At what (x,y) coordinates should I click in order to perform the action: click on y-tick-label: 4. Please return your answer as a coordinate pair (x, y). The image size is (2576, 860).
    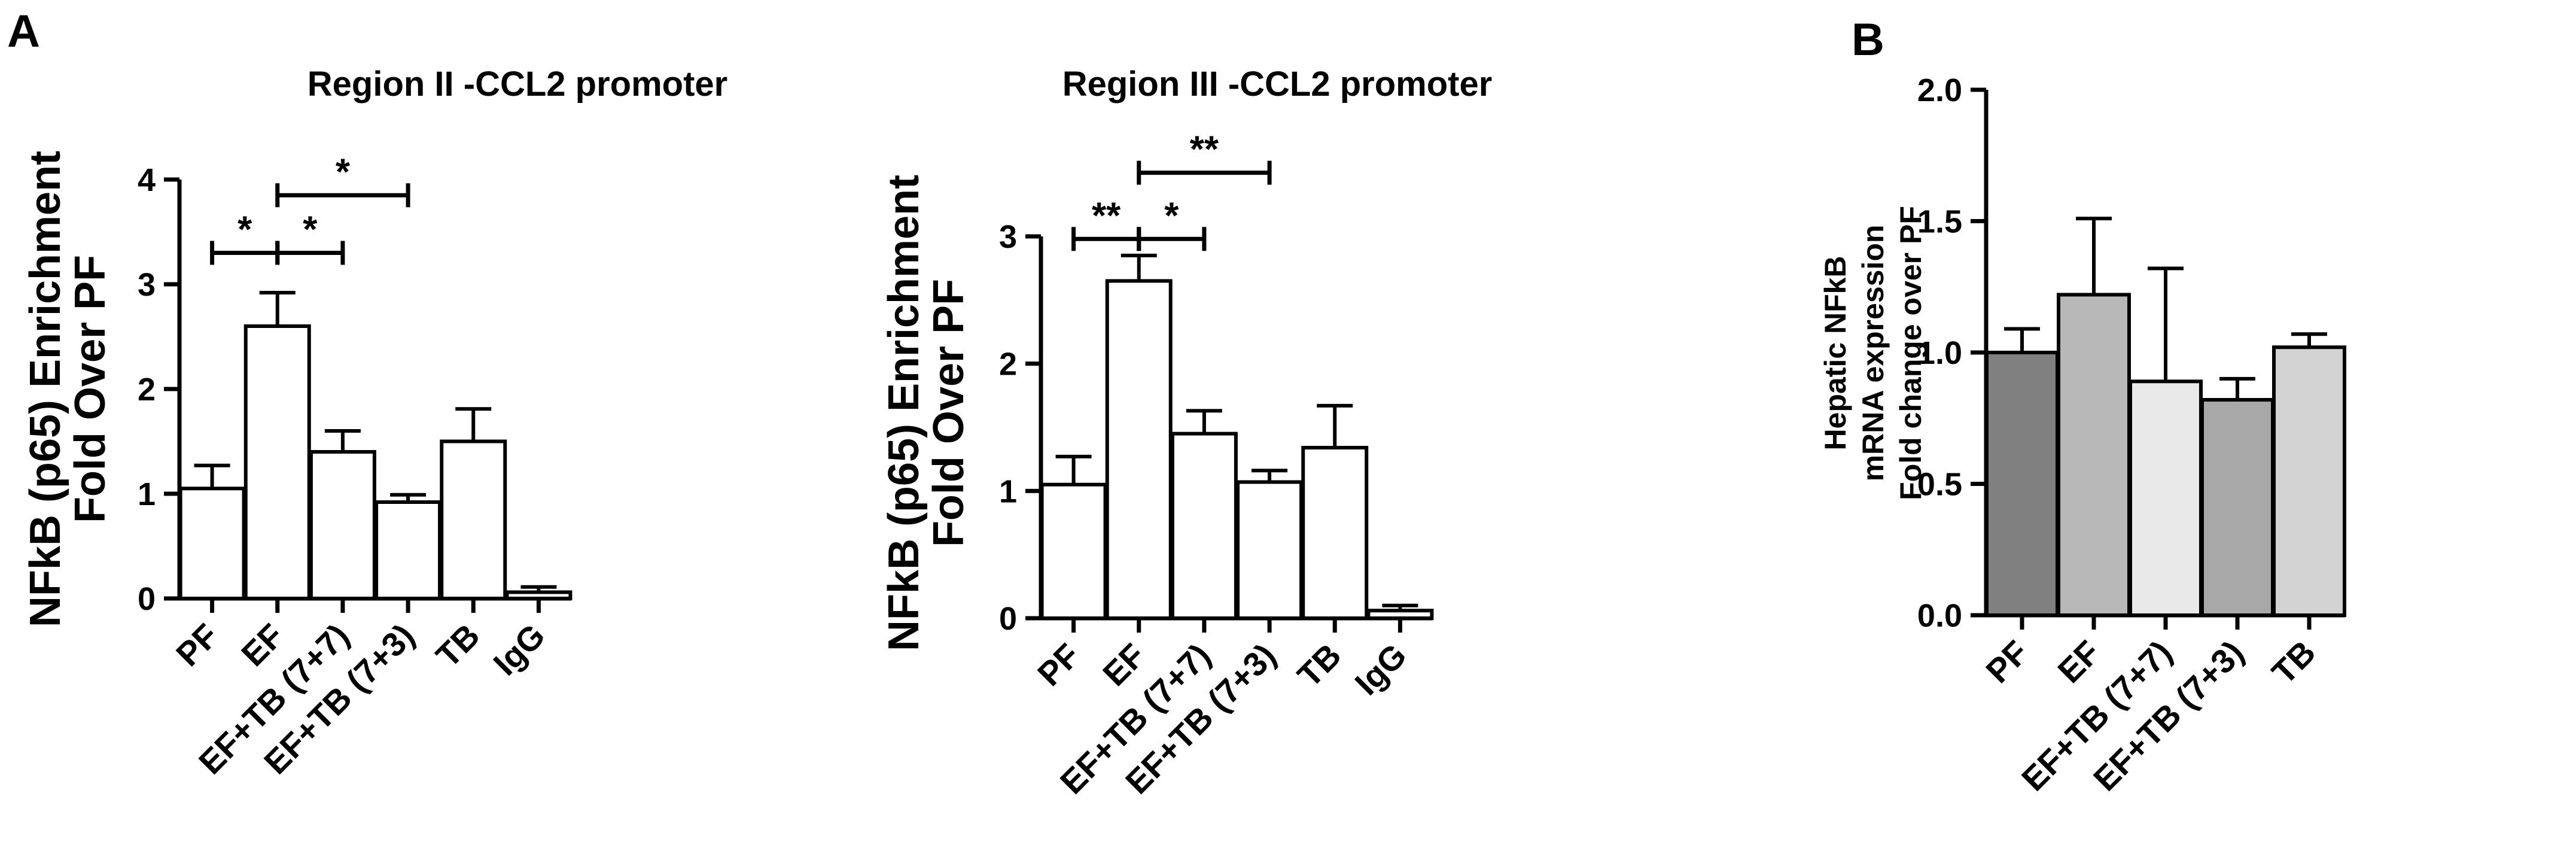
    Looking at the image, I should click on (147, 180).